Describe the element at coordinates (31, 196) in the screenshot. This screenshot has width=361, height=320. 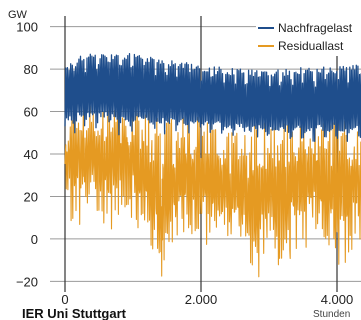
I see `y-tick-label: 20` at that location.